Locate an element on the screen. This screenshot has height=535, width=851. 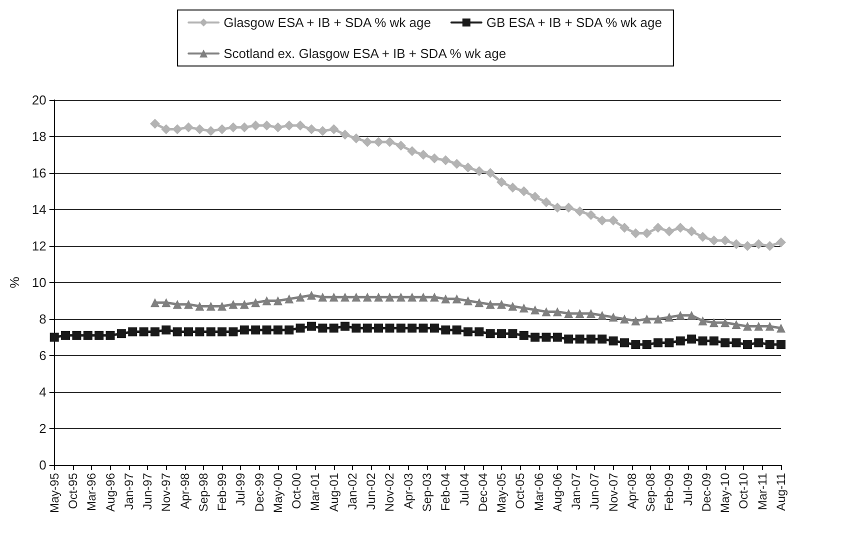
x-tick-label: May-10 is located at coordinates (725, 493).